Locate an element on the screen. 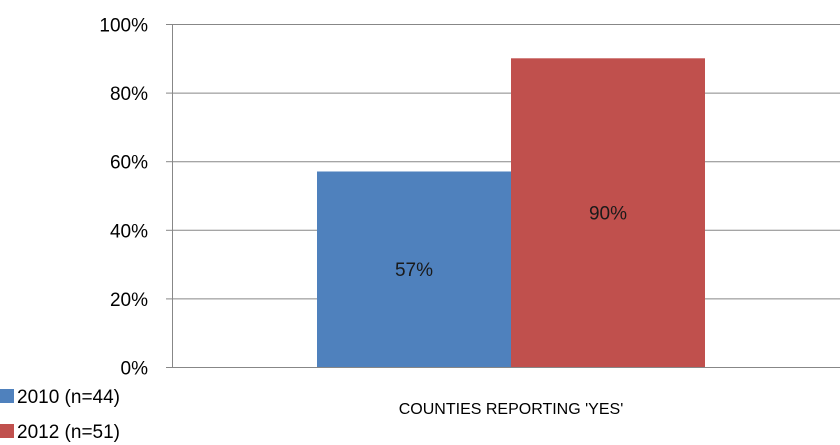 This screenshot has height=445, width=840. y-tick-label: 20% is located at coordinates (129, 300).